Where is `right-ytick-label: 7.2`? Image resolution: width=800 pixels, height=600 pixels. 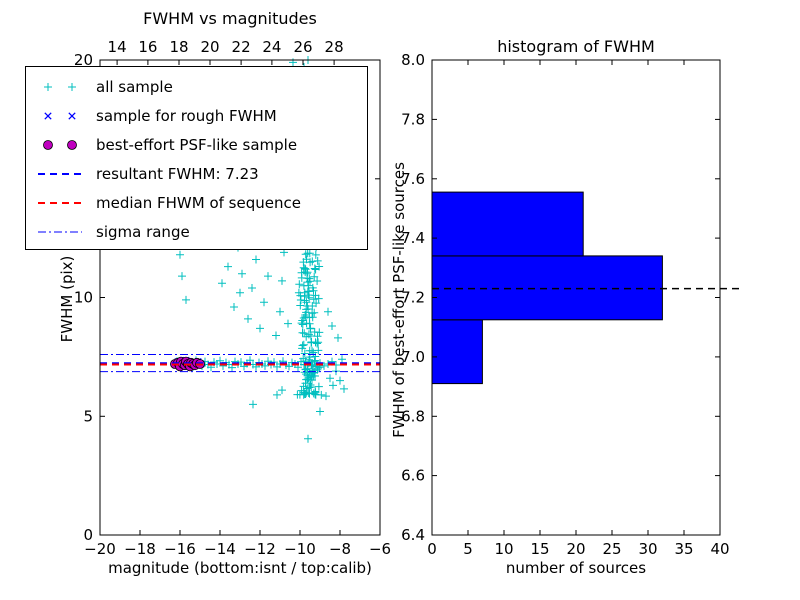 right-ytick-label: 7.2 is located at coordinates (413, 298).